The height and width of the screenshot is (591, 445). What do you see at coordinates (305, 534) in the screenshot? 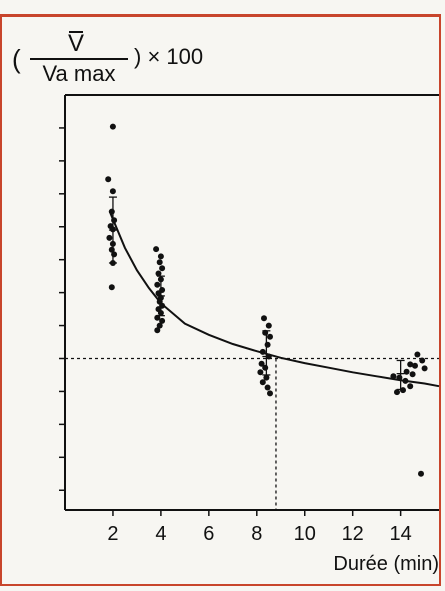
I see `x-tick-label: 10` at bounding box center [305, 534].